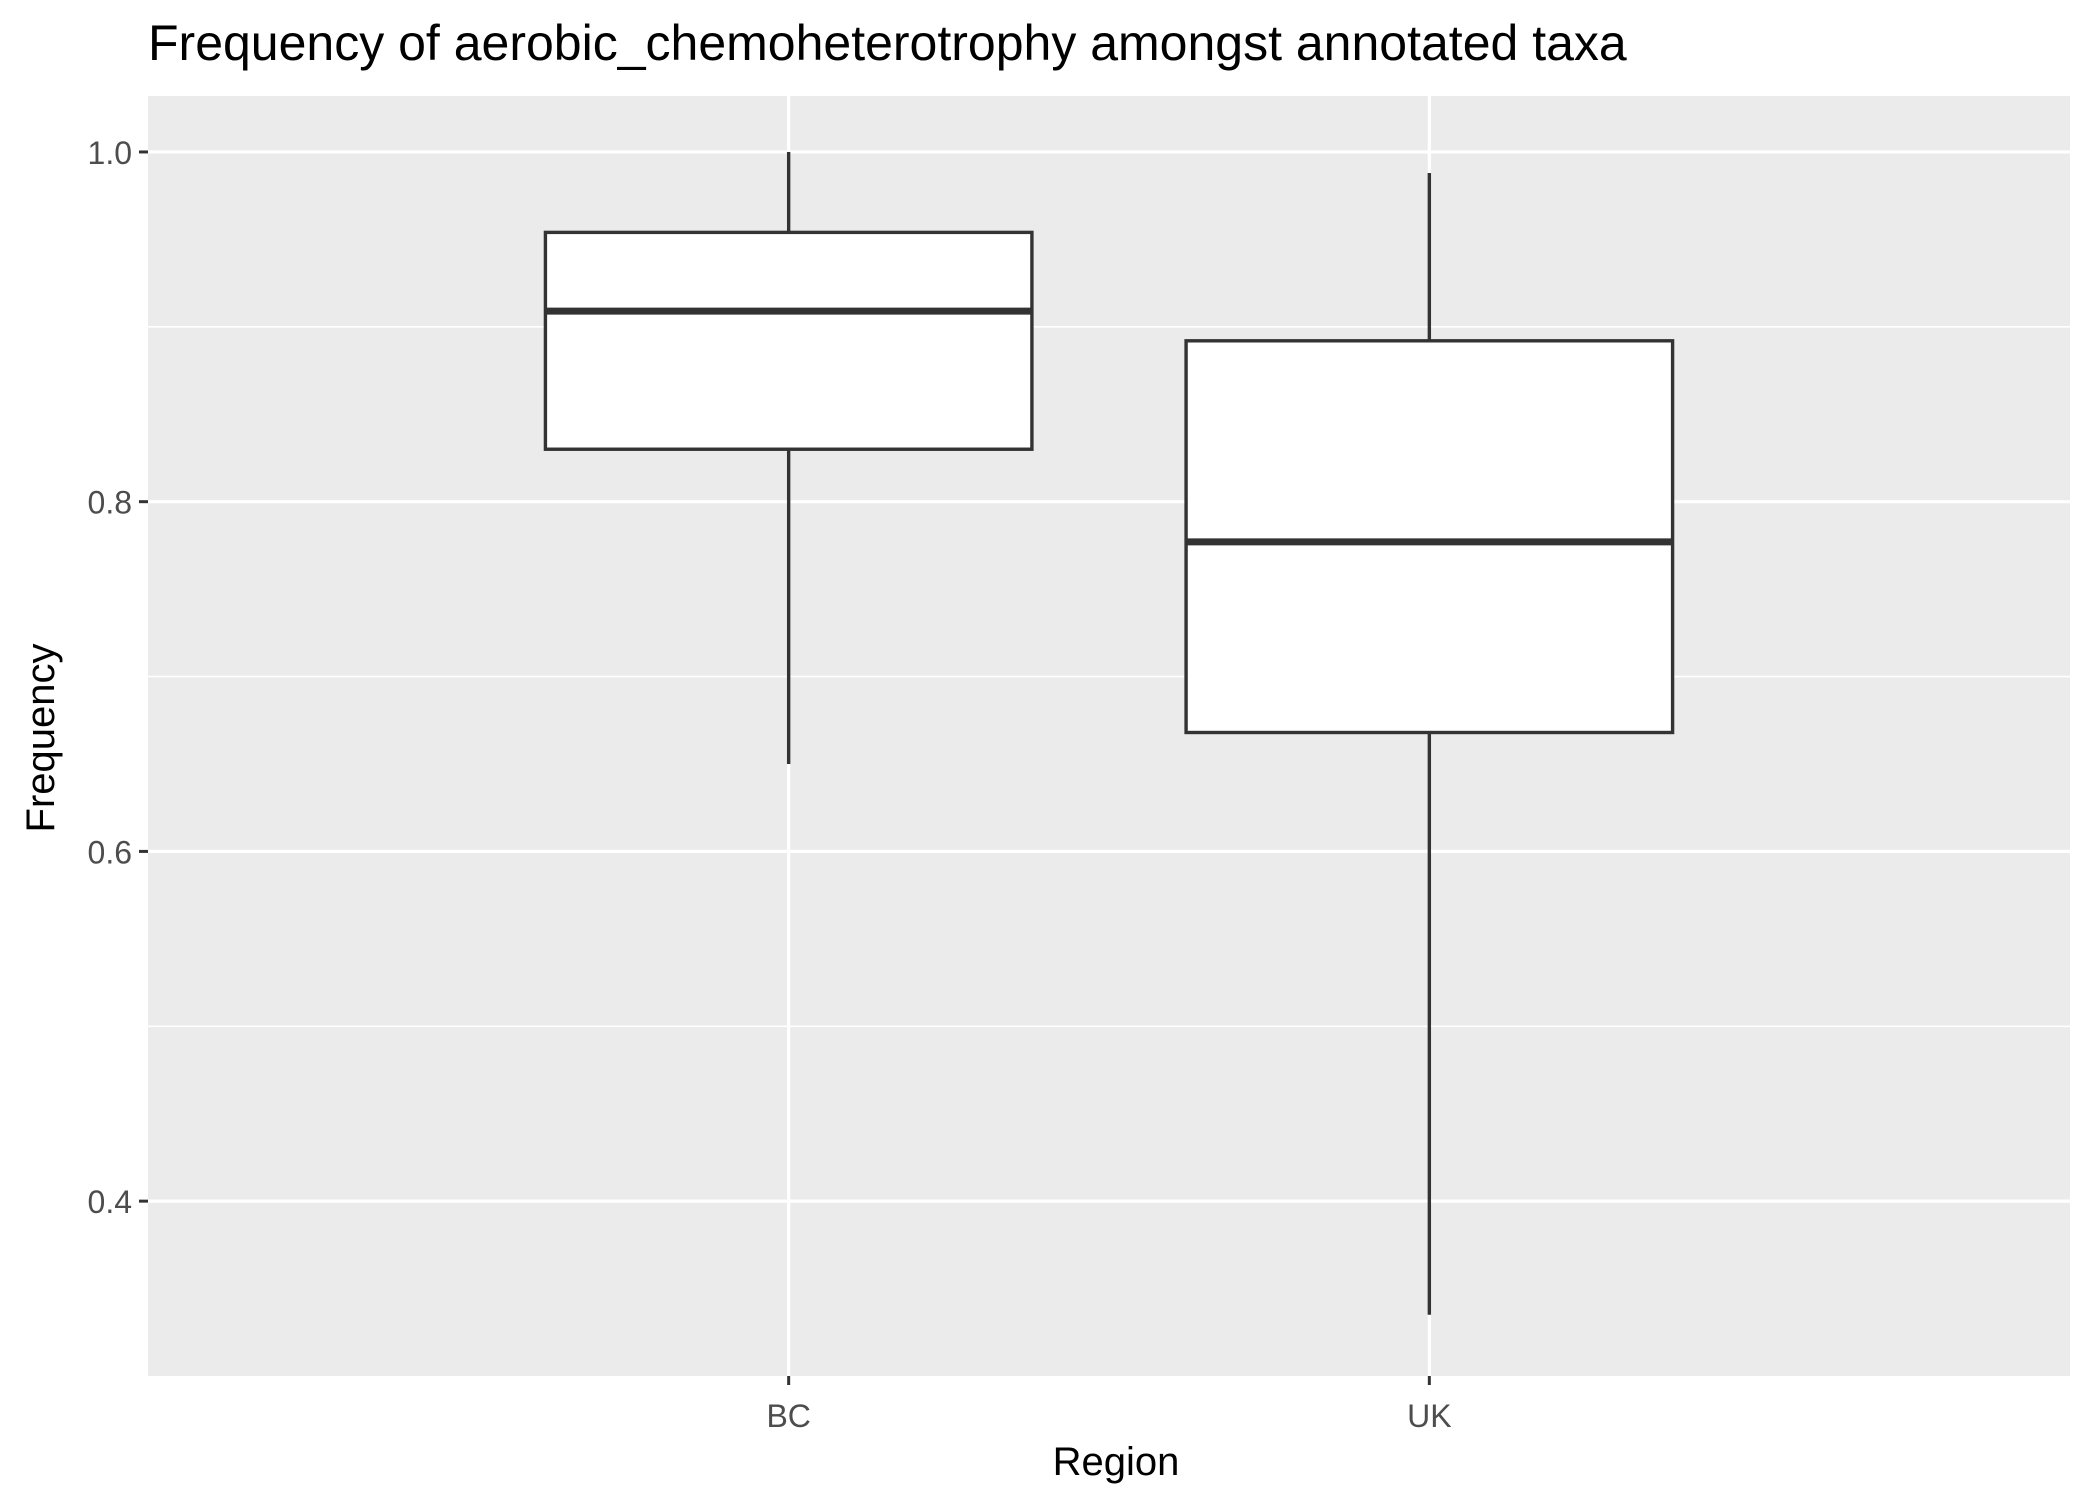  Describe the element at coordinates (788, 457) in the screenshot. I see `box-bc` at that location.